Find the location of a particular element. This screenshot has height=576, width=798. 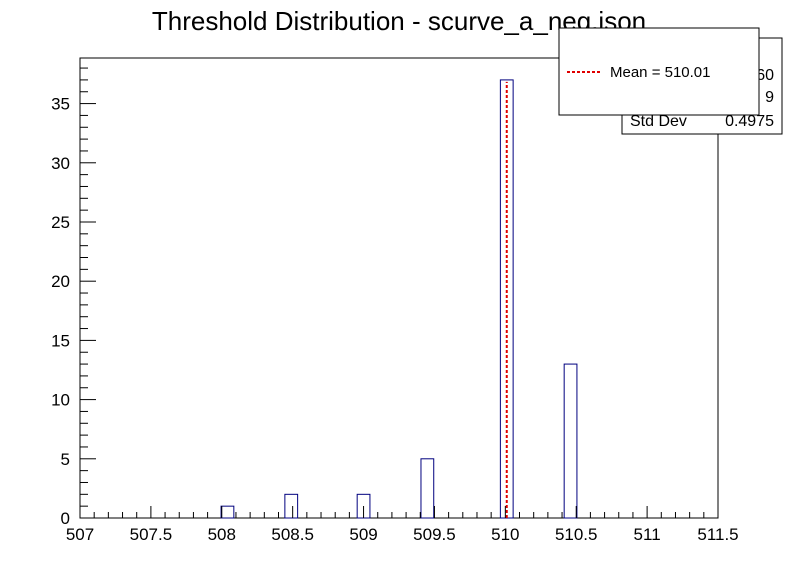

x-tick-label: 511 is located at coordinates (647, 534).